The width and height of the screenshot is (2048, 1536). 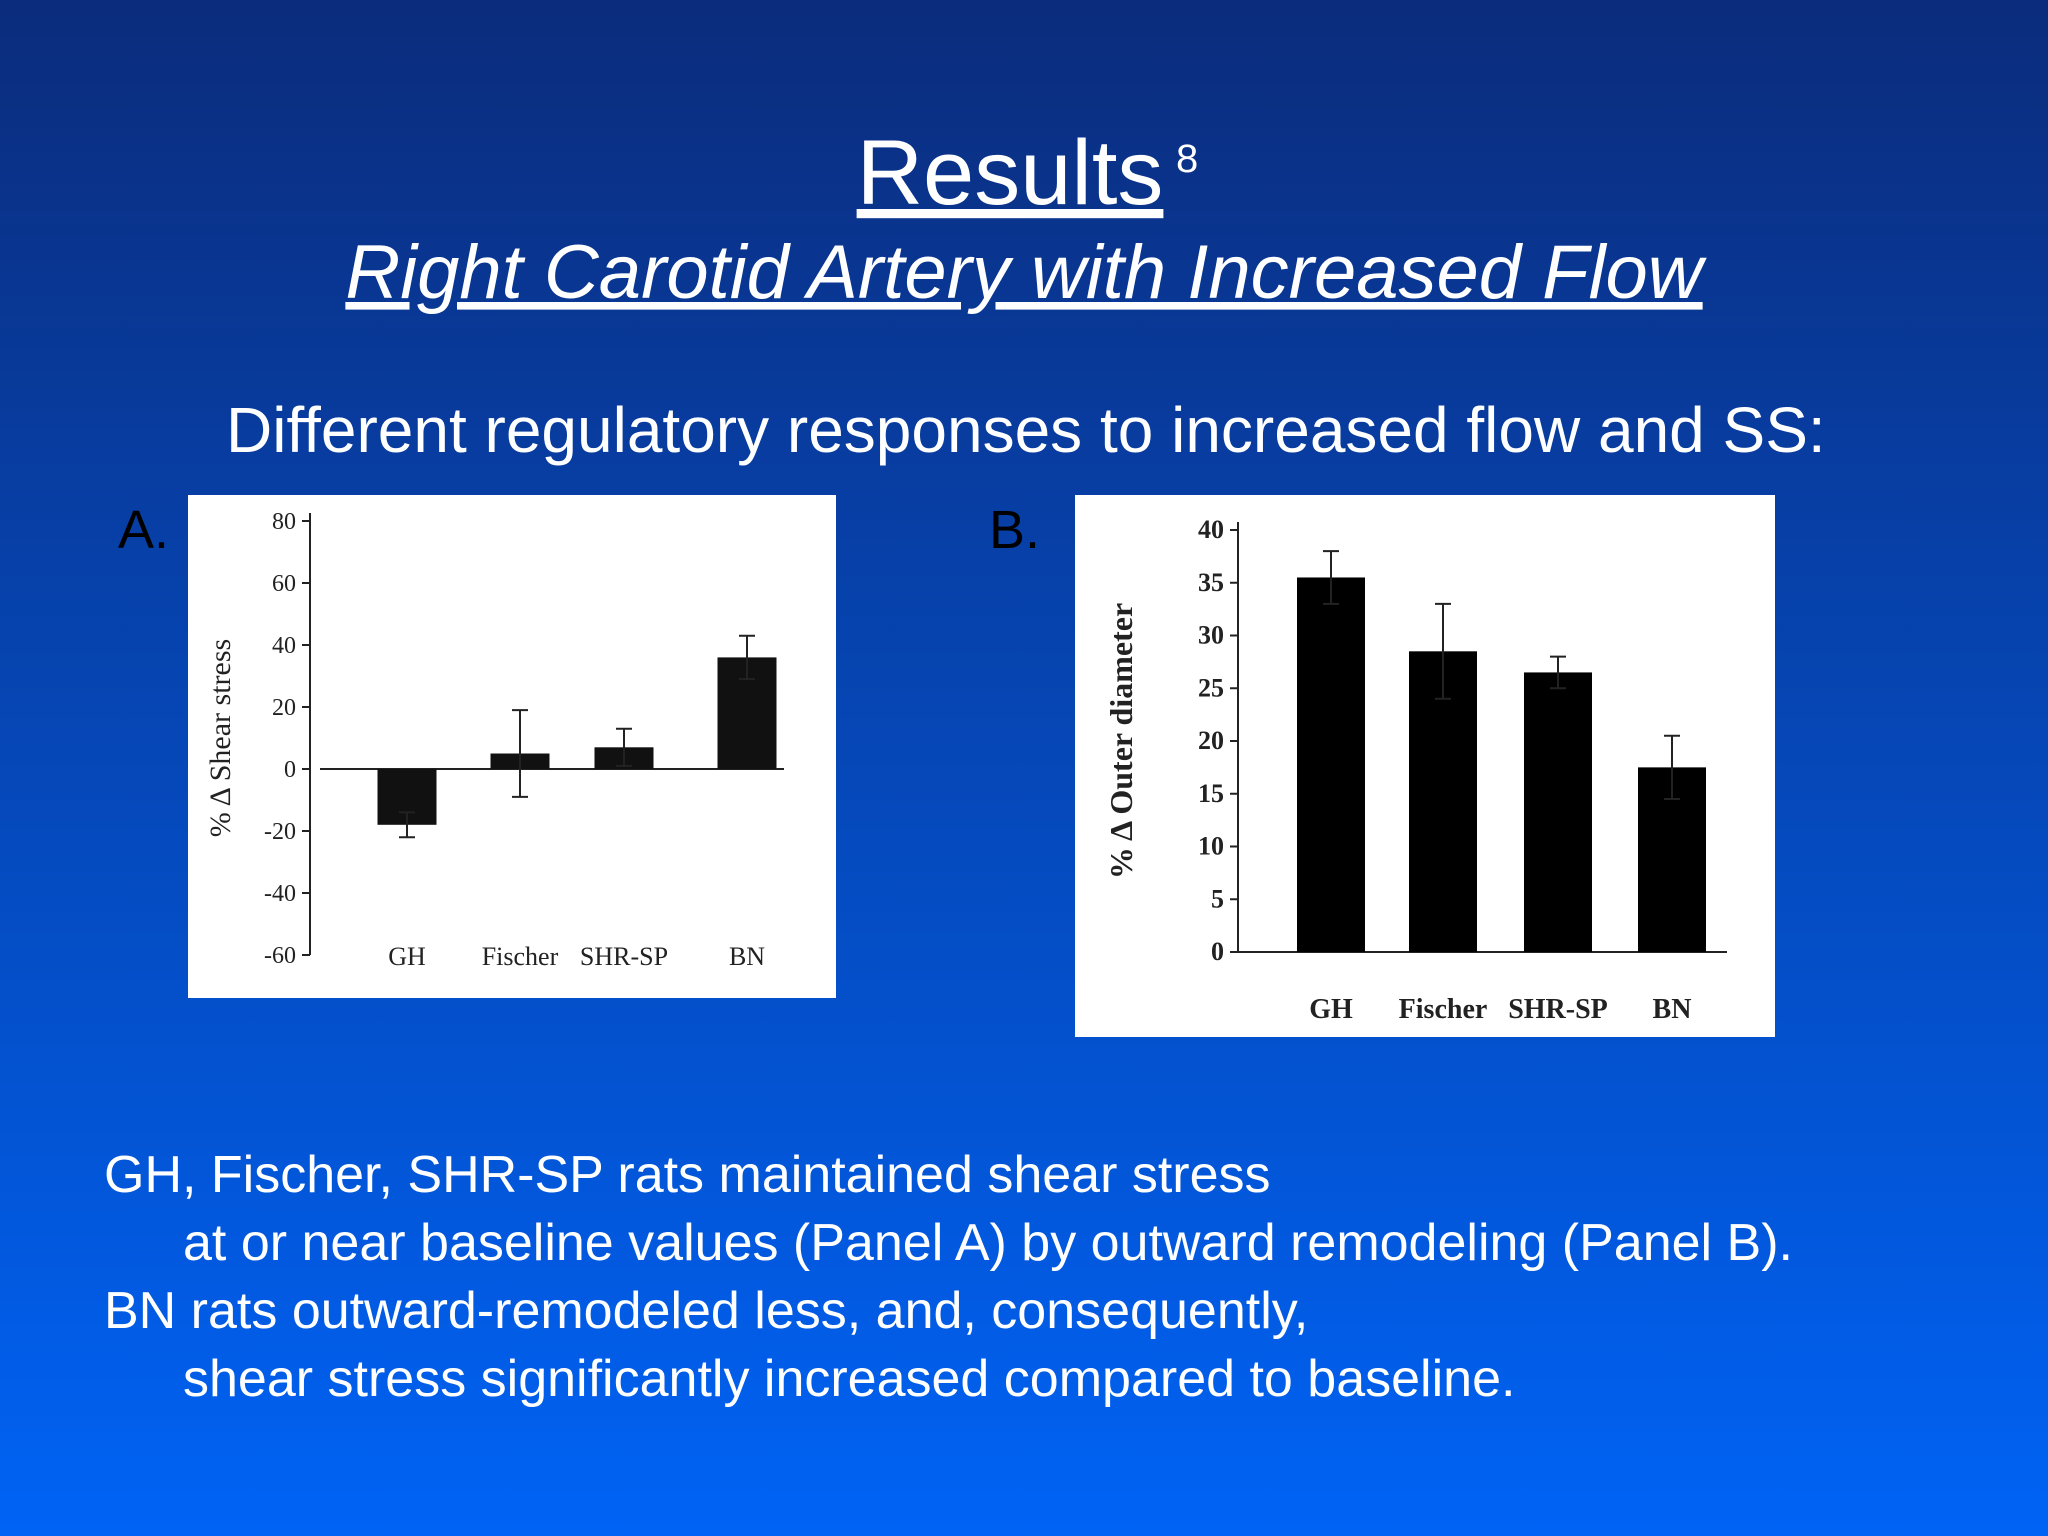 What do you see at coordinates (280, 832) in the screenshot?
I see `y-tick-label: -20` at bounding box center [280, 832].